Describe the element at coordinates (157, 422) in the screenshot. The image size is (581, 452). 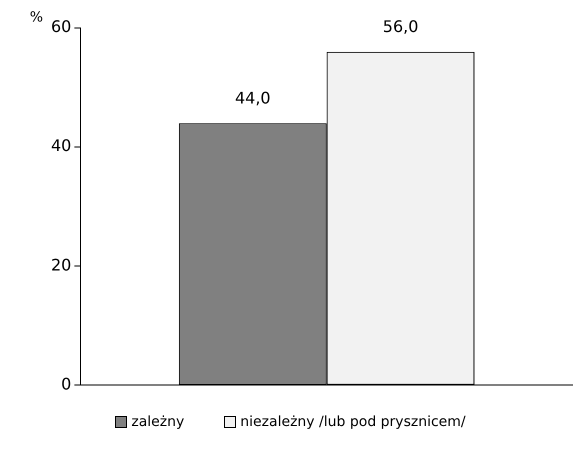
I see `legend-label: zależny` at that location.